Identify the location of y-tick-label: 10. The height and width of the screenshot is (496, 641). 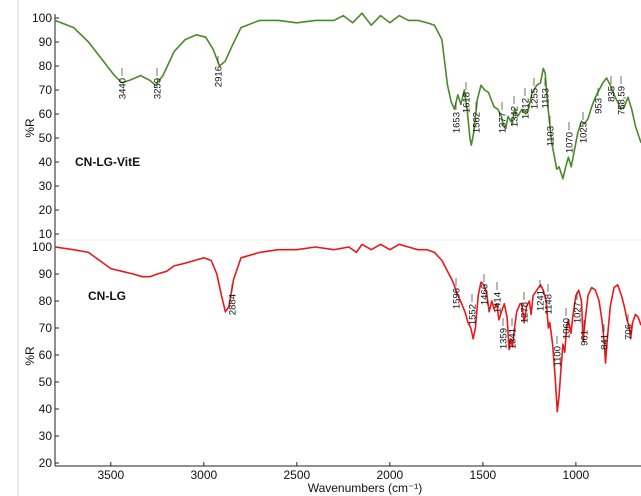
(46, 234).